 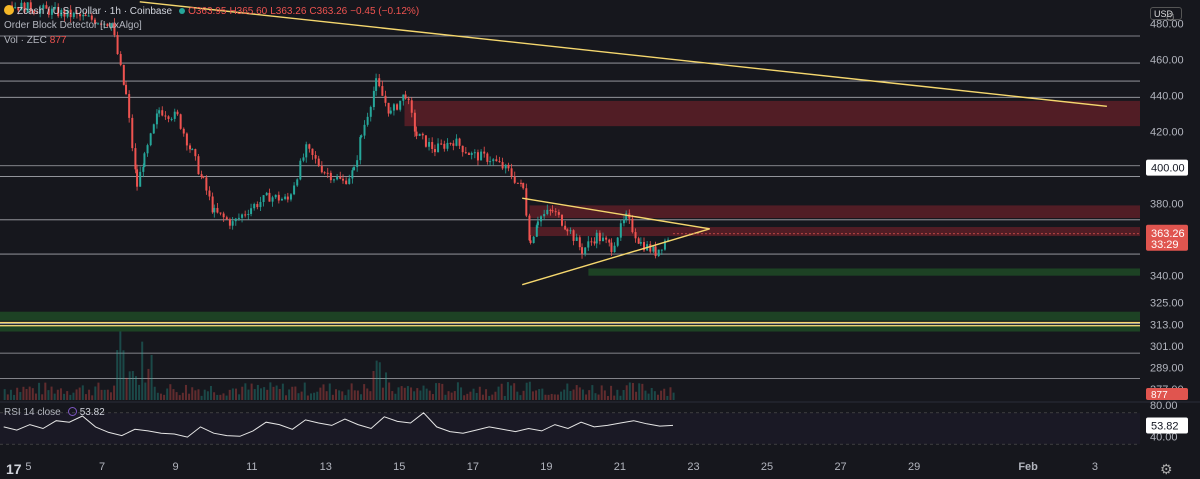 I want to click on order-block-zone-bullish, so click(x=570, y=329).